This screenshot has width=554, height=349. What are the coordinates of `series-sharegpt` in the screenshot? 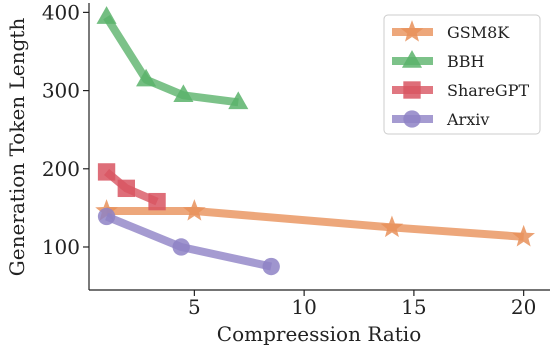 It's located at (131, 187).